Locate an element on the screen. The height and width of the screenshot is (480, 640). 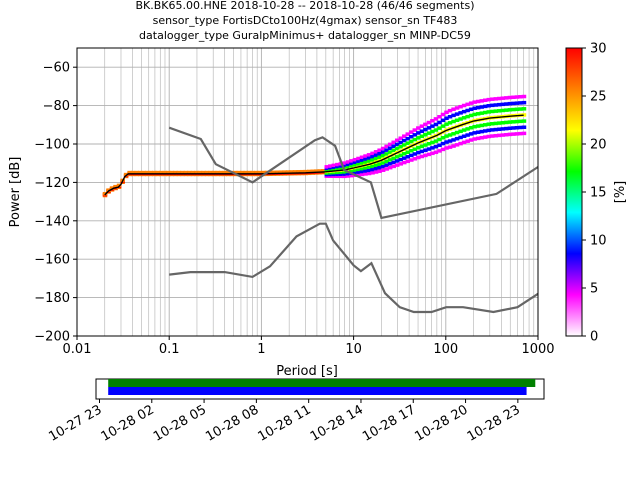
colorbar-tick-label: 25 is located at coordinates (598, 97).